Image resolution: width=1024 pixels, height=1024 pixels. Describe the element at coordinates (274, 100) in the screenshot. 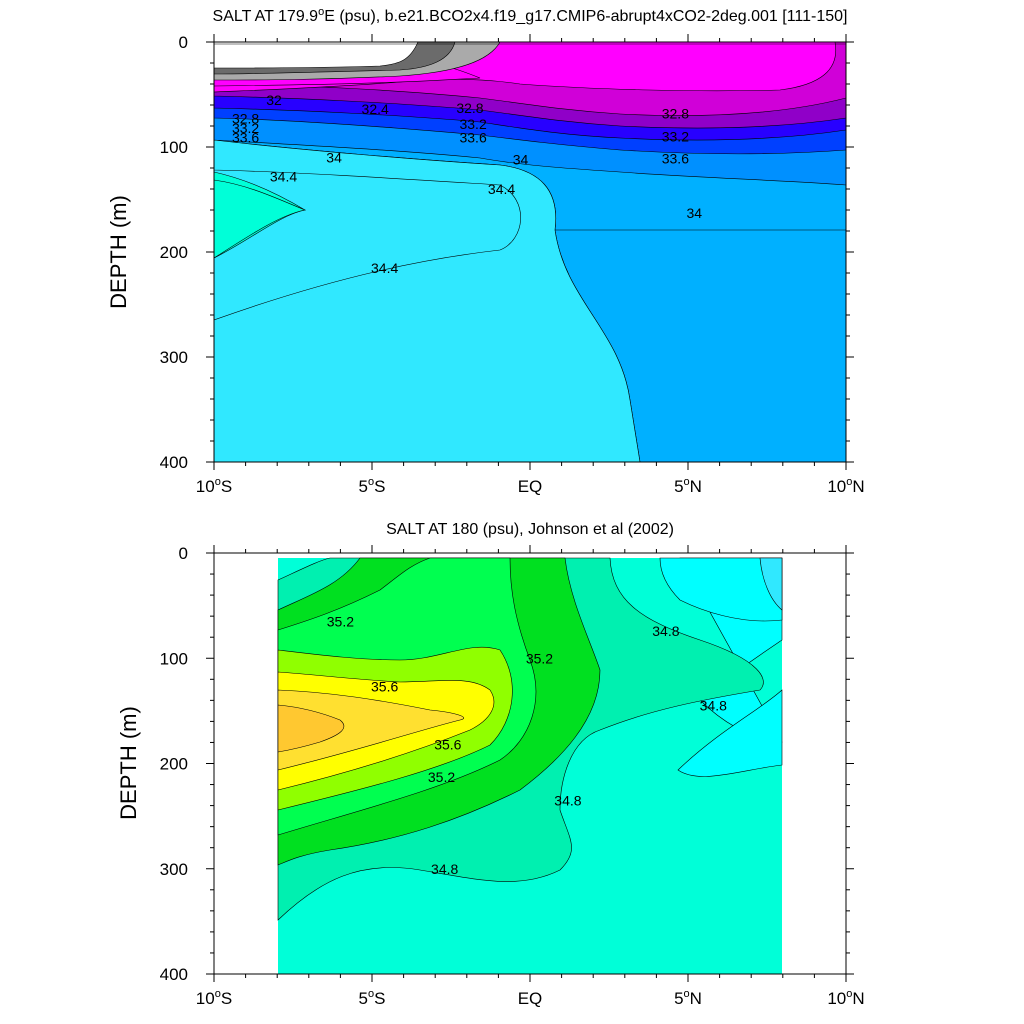

I see `top-contour-label: 32` at that location.